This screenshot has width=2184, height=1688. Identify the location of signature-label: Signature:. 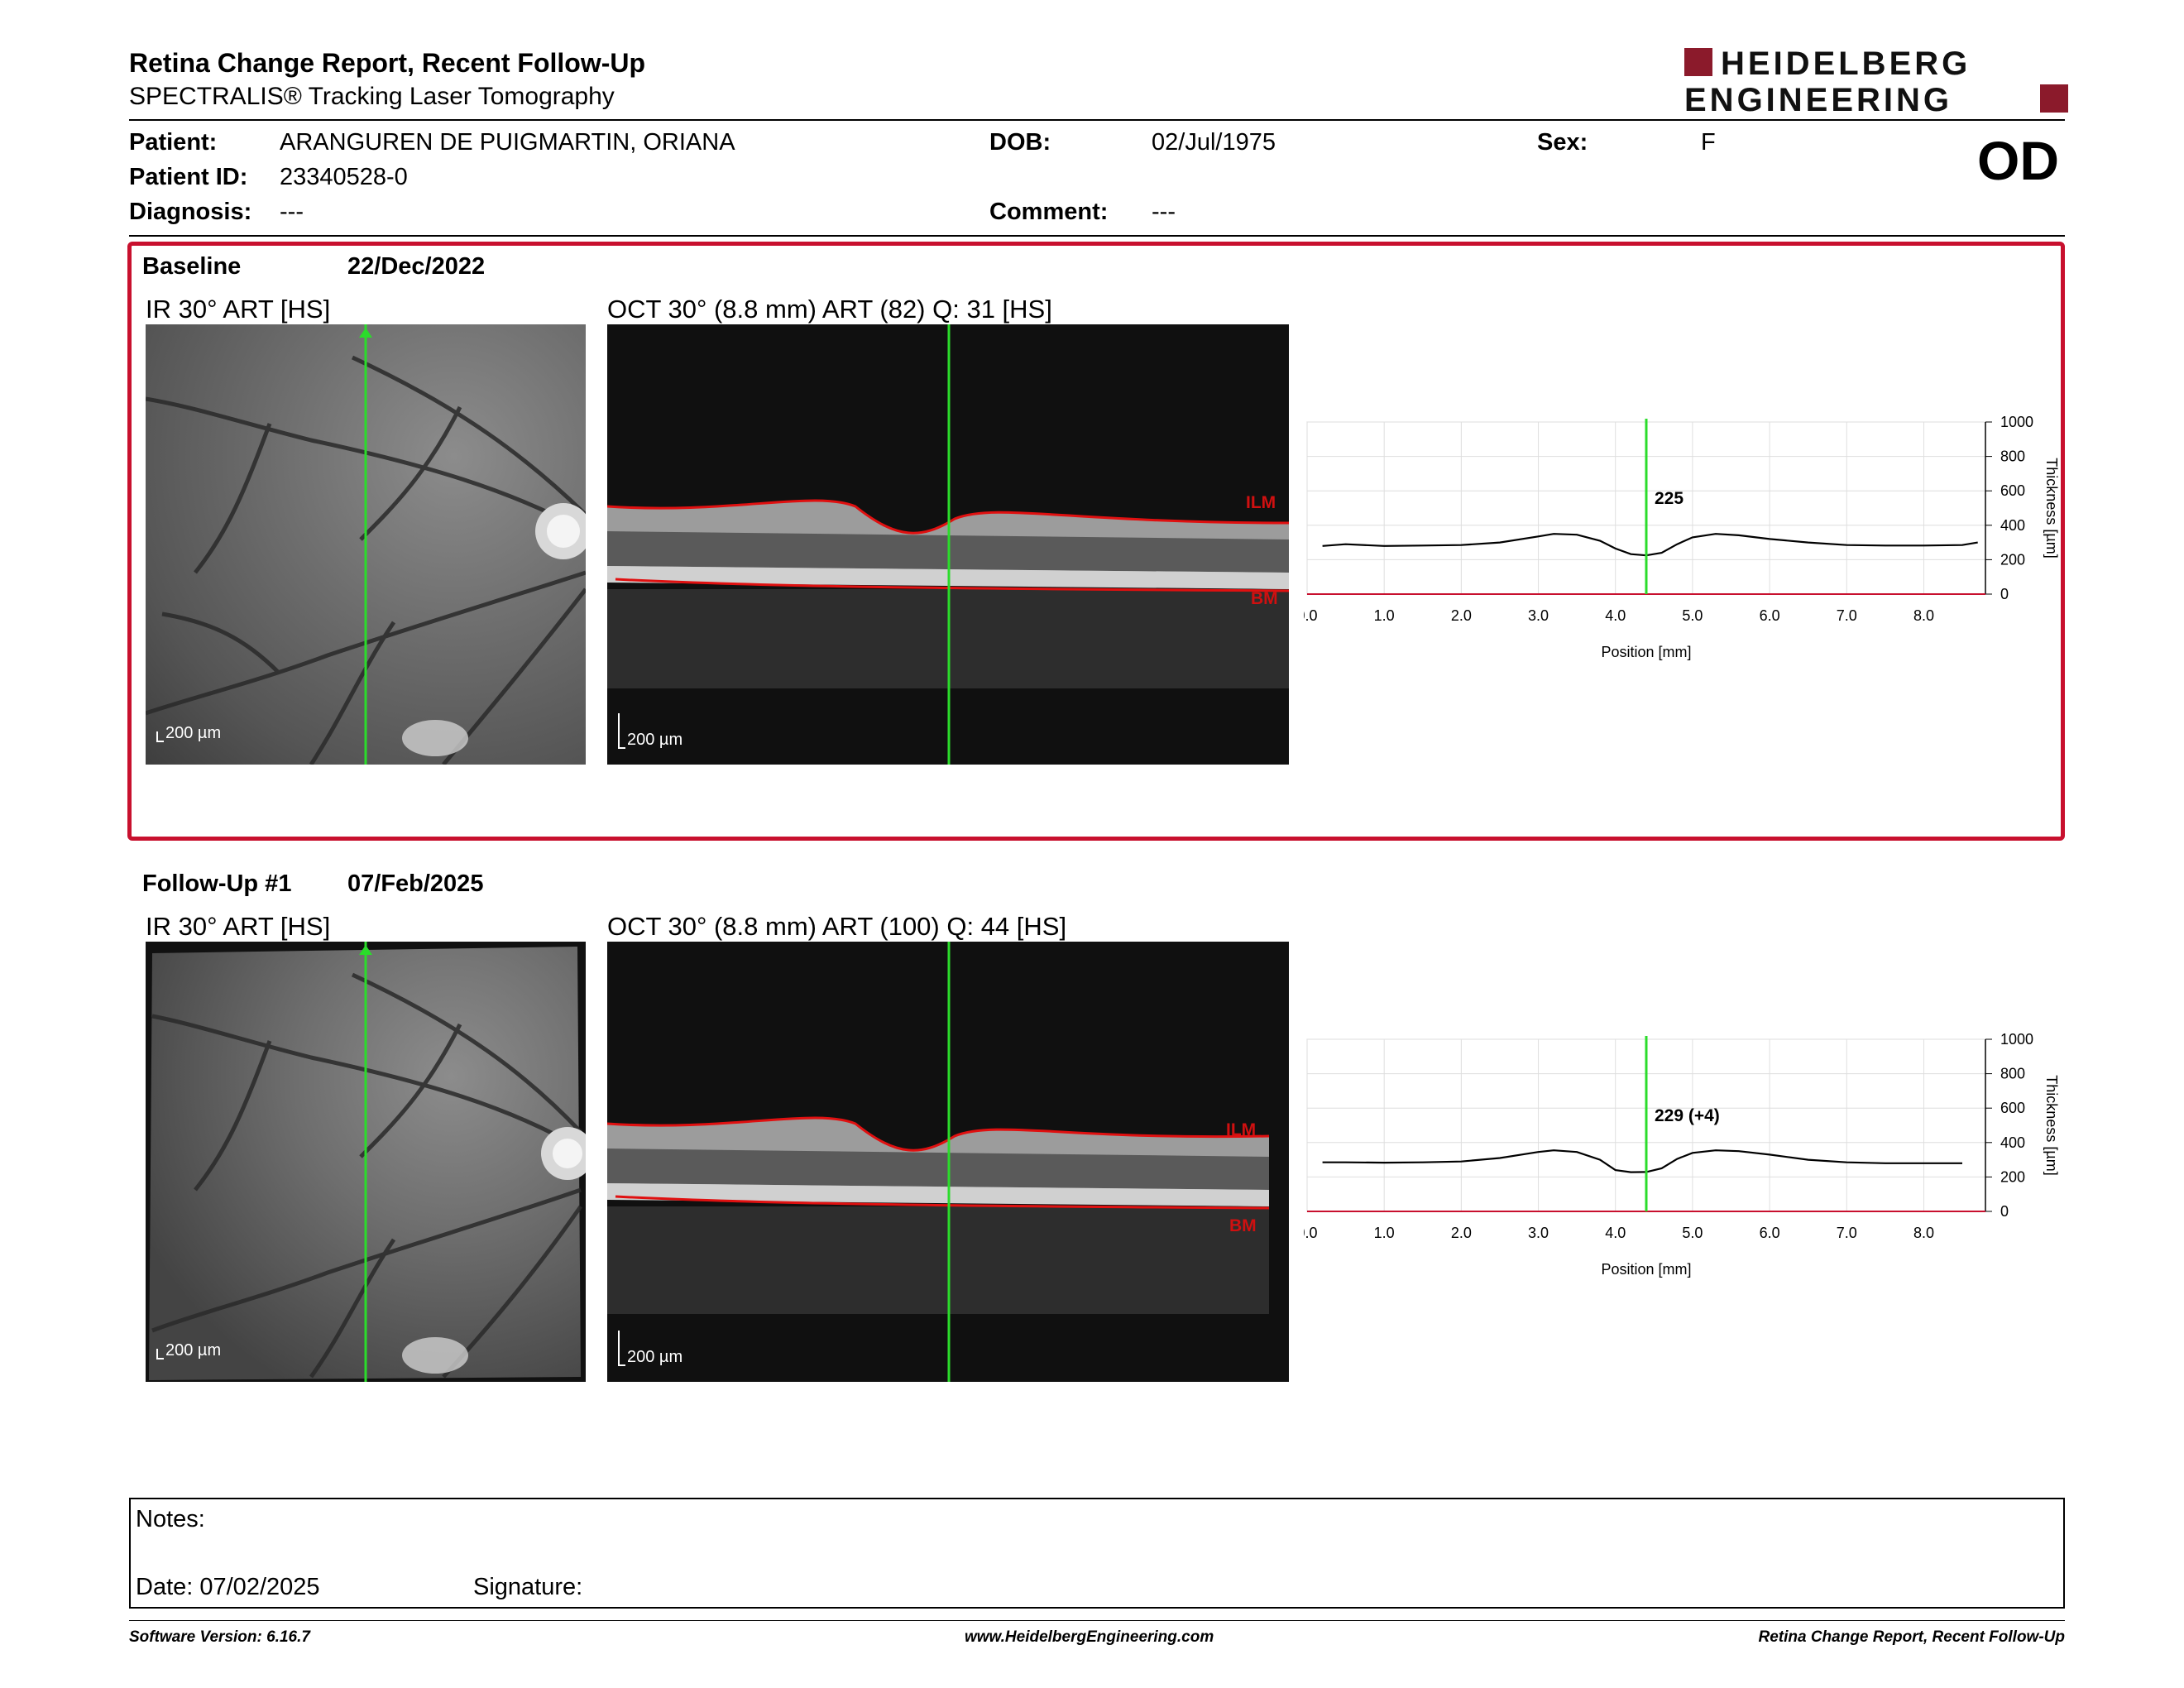
(528, 1587).